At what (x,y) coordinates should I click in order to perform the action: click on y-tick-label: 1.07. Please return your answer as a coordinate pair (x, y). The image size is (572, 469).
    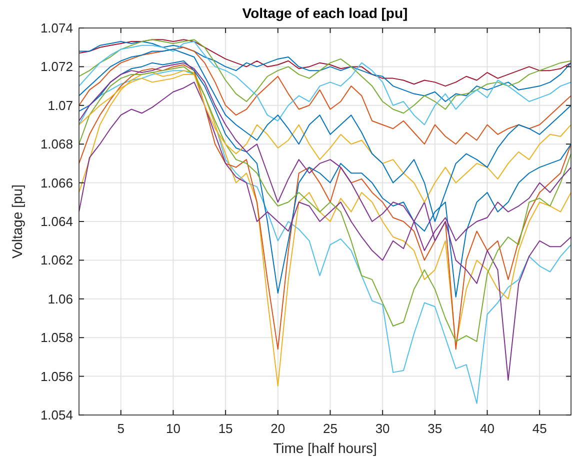
    Looking at the image, I should click on (60, 105).